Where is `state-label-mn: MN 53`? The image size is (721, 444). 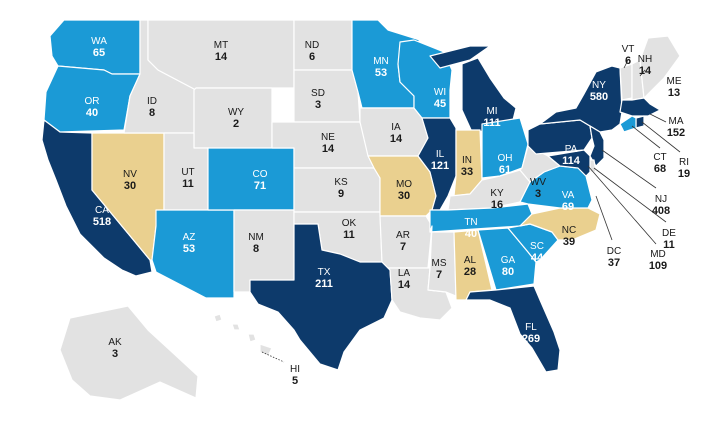
state-label-mn: MN 53 is located at coordinates (381, 67).